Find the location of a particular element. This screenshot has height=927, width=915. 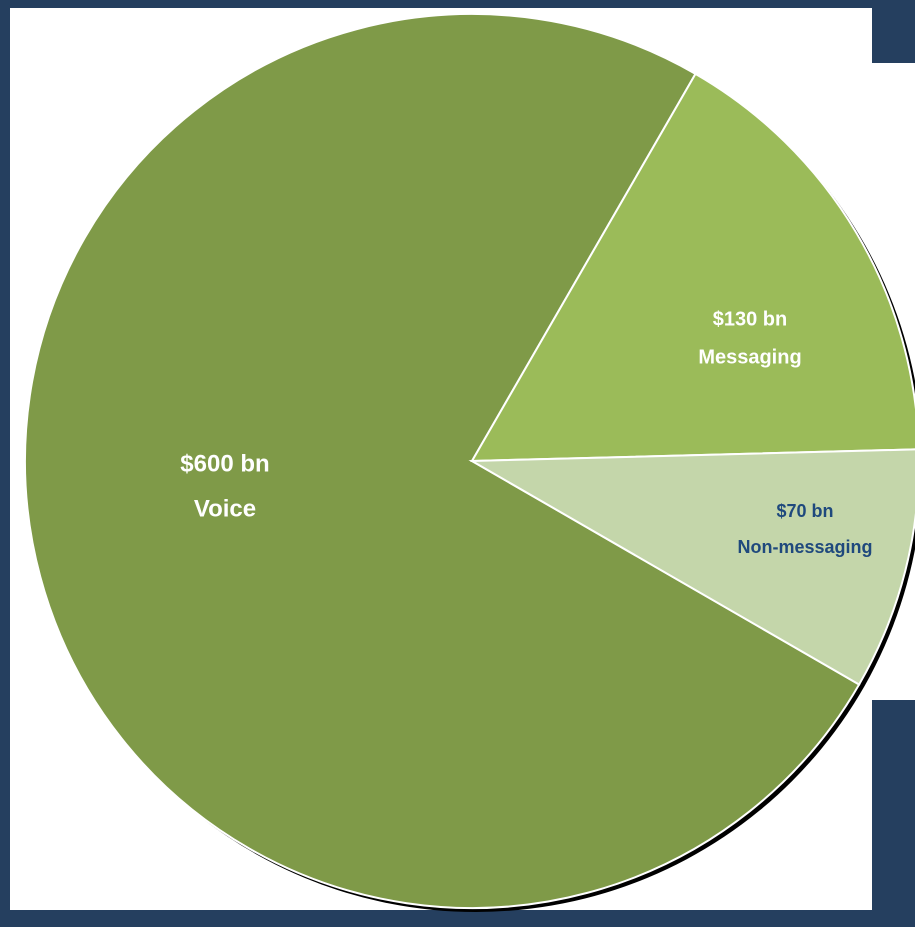

data-label: $130 bn is located at coordinates (750, 319).